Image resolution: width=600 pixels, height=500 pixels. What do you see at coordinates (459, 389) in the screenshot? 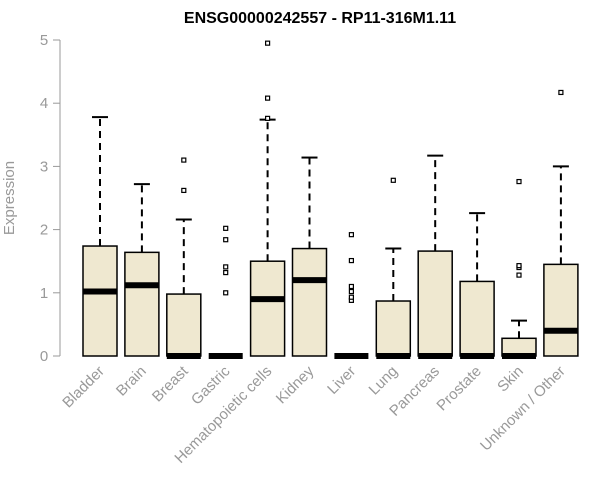
I see `category-label: Prostate` at bounding box center [459, 389].